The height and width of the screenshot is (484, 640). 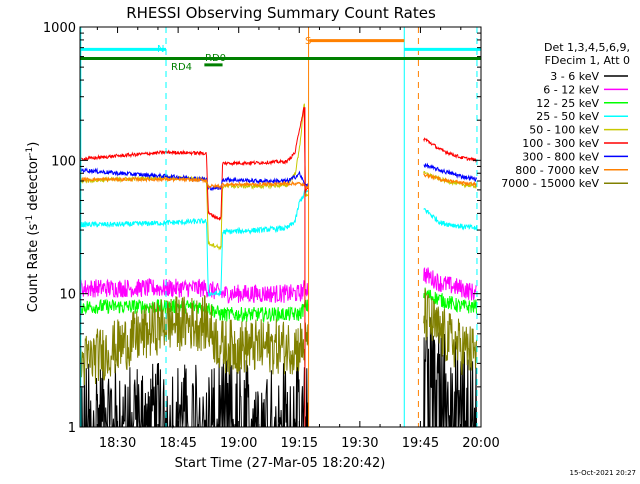 What do you see at coordinates (603, 473) in the screenshot?
I see `footer-date: 15-Oct-2021 20:27` at bounding box center [603, 473].